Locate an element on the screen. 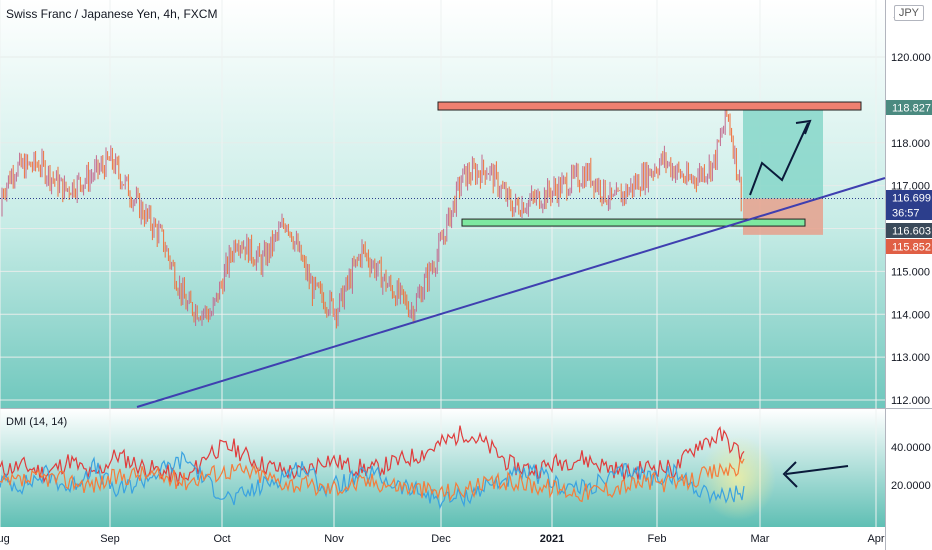  y-tick-label: 113.000 is located at coordinates (910, 358).